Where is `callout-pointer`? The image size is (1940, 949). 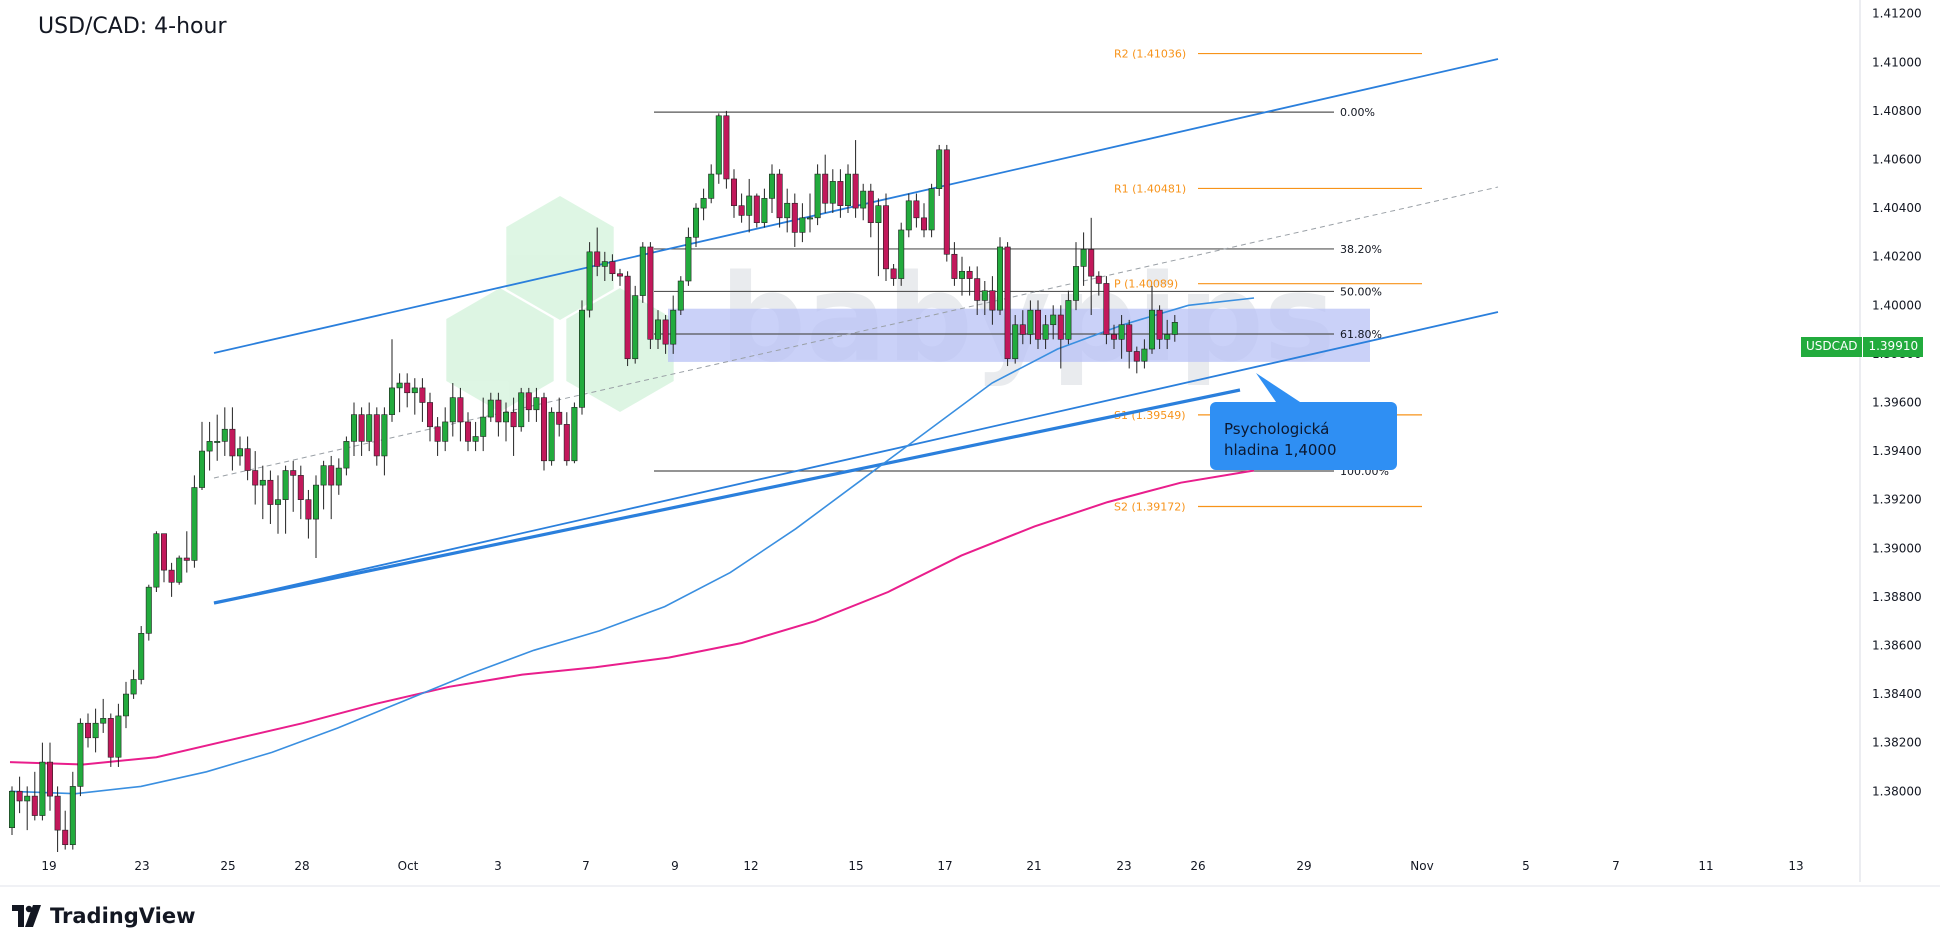
callout-pointer is located at coordinates (1278, 387).